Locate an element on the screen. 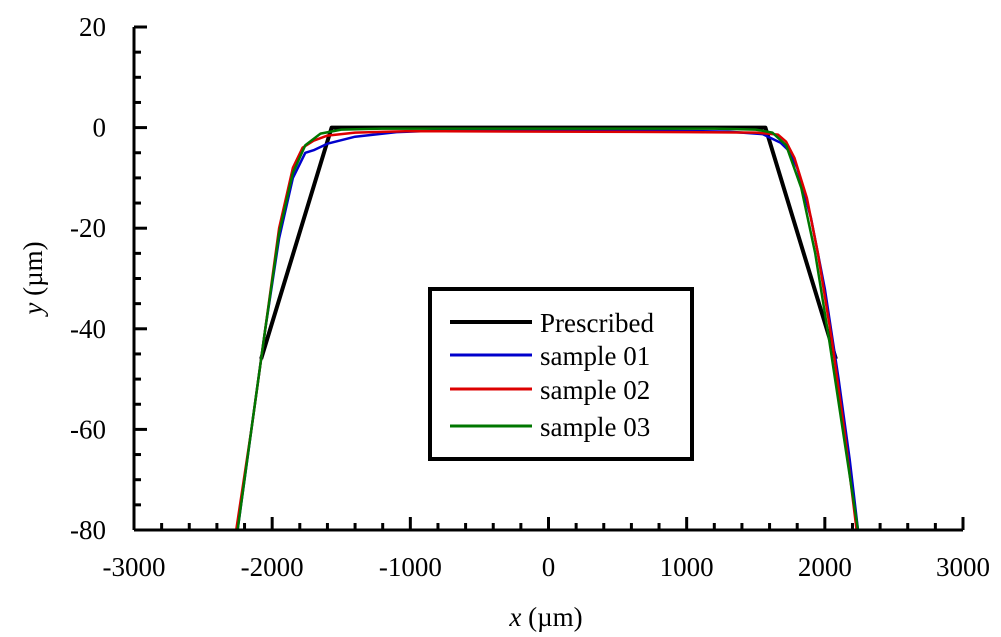 The image size is (1001, 637). x-tick-label: 2000 is located at coordinates (825, 567).